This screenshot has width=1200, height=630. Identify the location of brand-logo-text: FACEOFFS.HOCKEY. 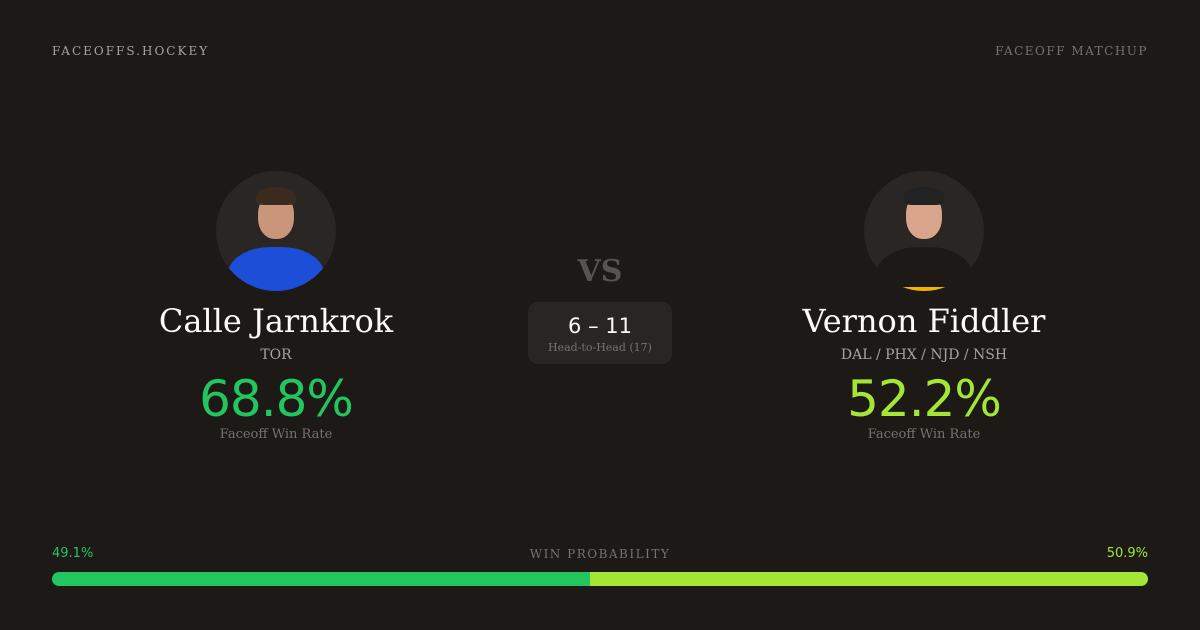
(131, 51).